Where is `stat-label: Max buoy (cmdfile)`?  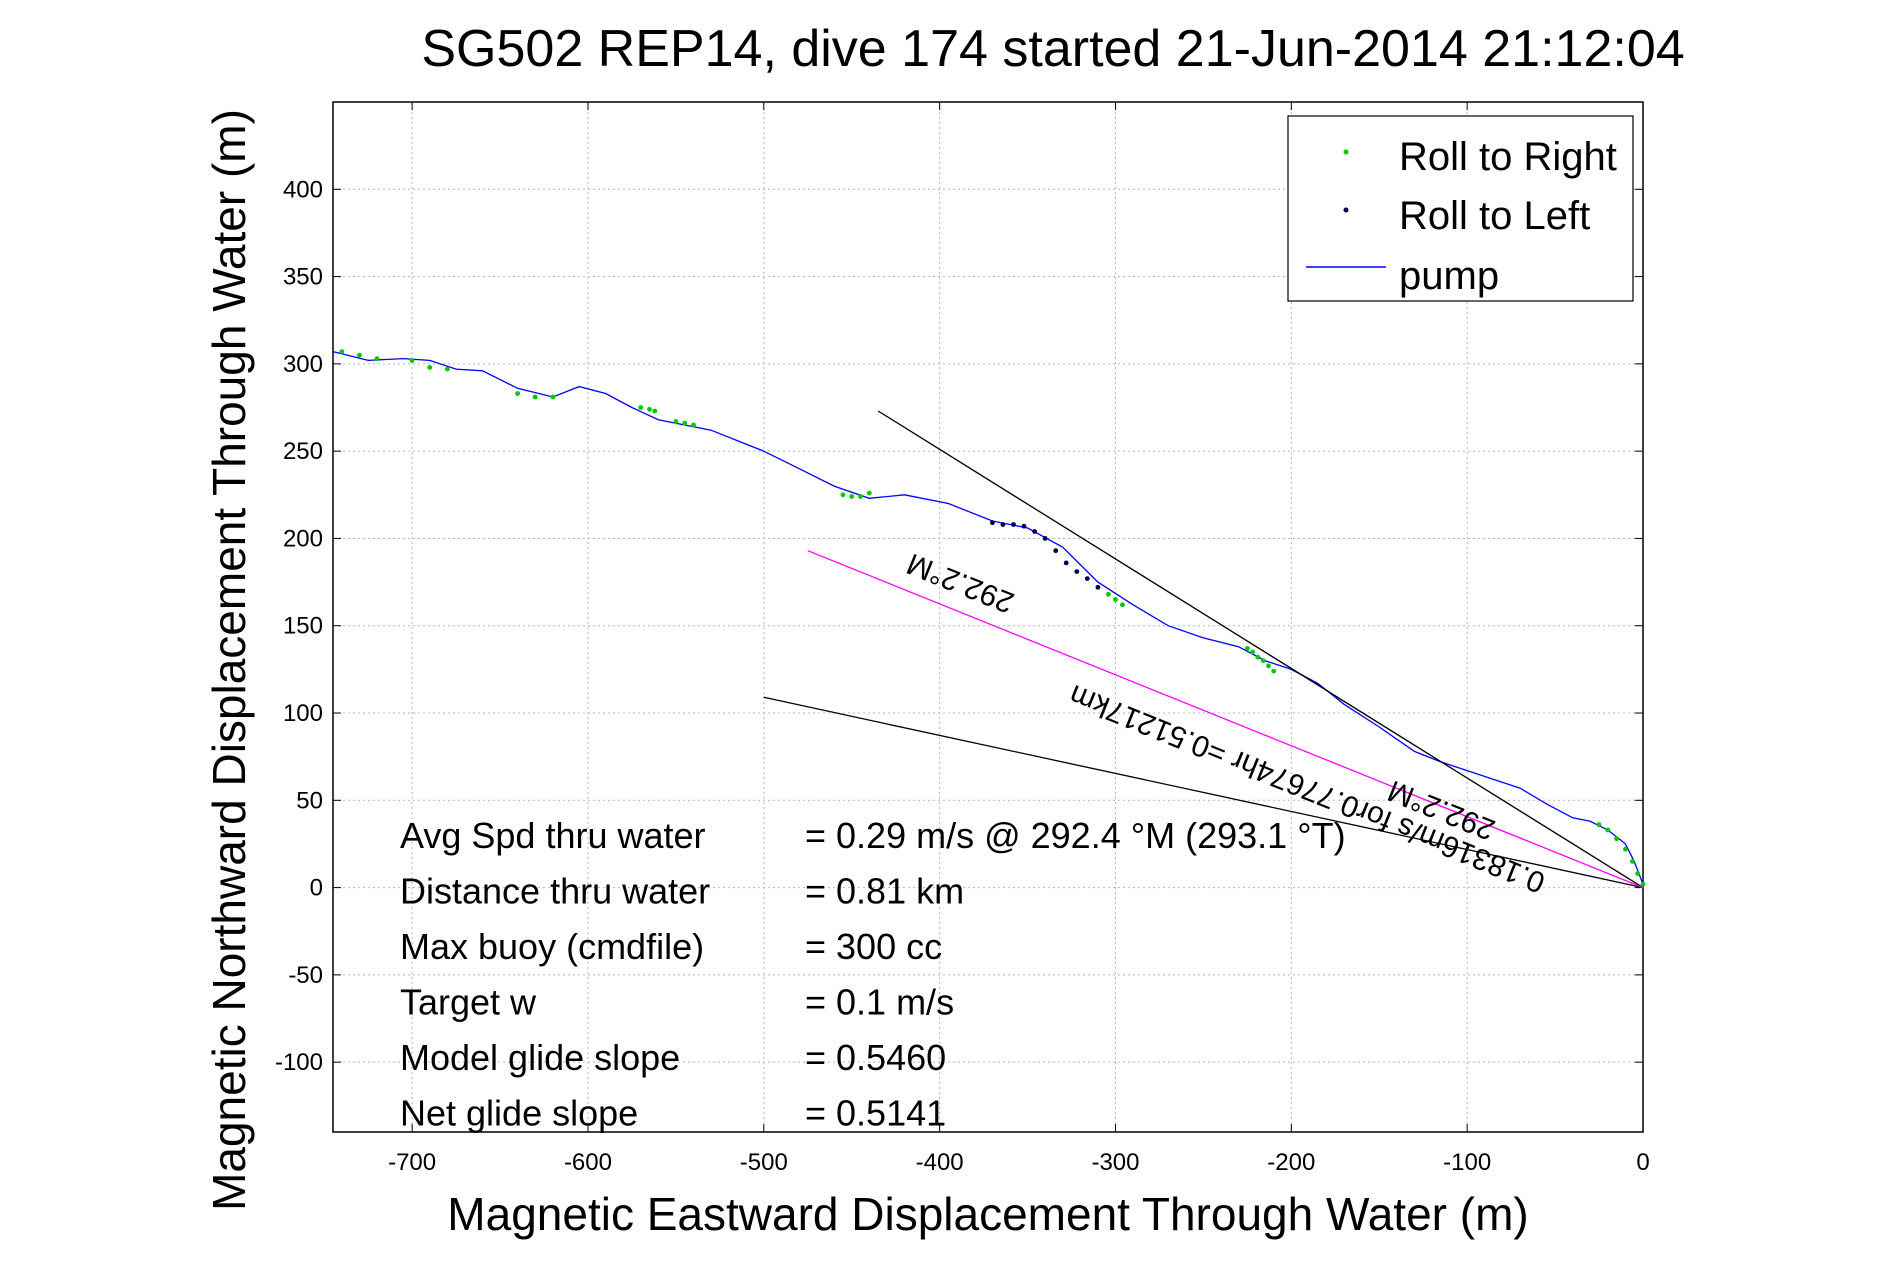
stat-label: Max buoy (cmdfile) is located at coordinates (552, 946).